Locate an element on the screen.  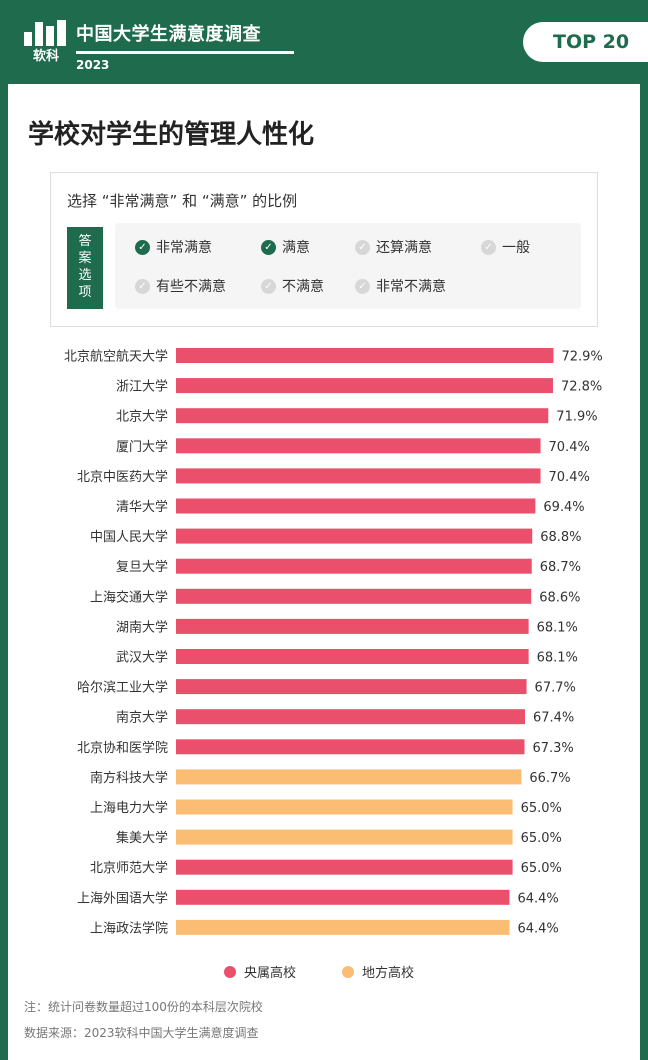
option-neutral: ✓ 一般 is located at coordinates (505, 247).